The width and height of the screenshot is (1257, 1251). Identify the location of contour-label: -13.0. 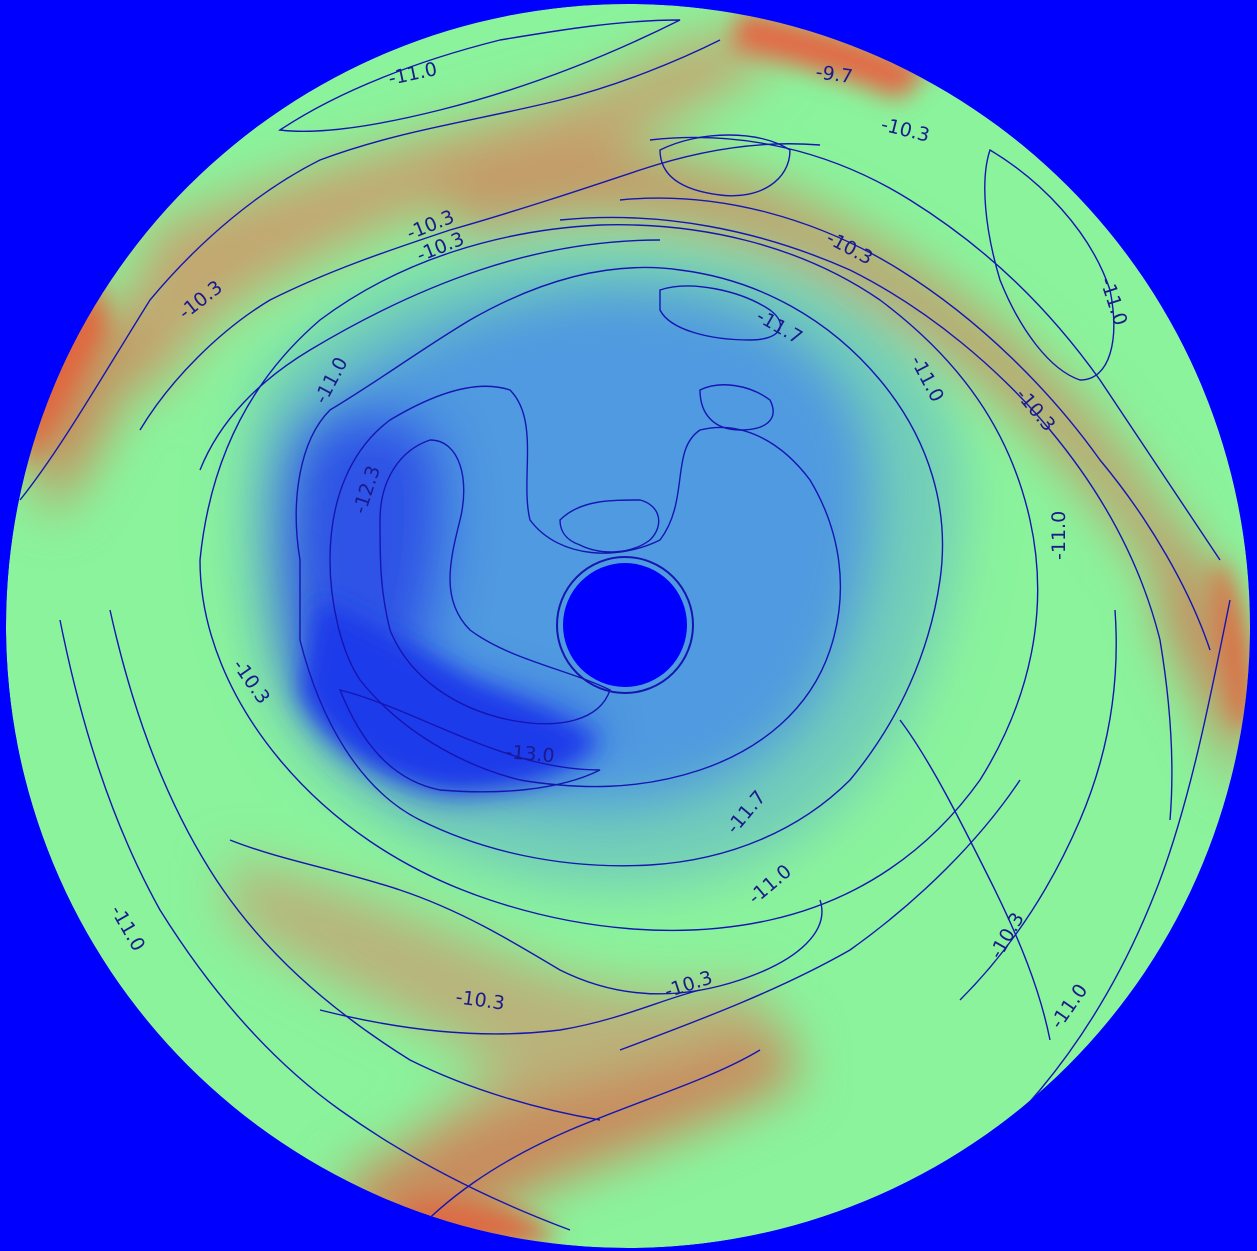
(530, 754).